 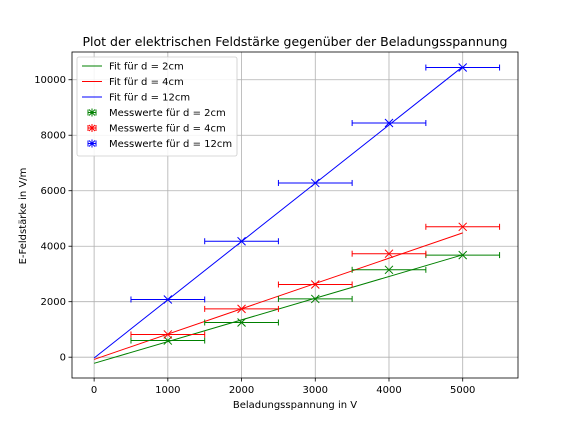 I want to click on x-tick-label: 4000, so click(x=388, y=390).